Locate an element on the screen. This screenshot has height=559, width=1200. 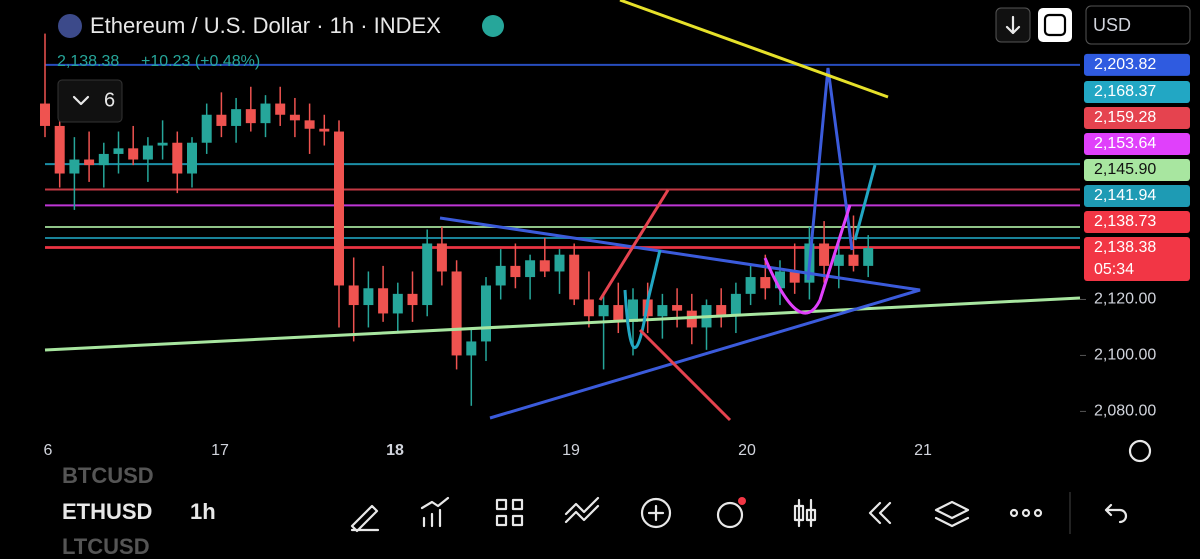
chart-type-tool is located at coordinates (805, 513).